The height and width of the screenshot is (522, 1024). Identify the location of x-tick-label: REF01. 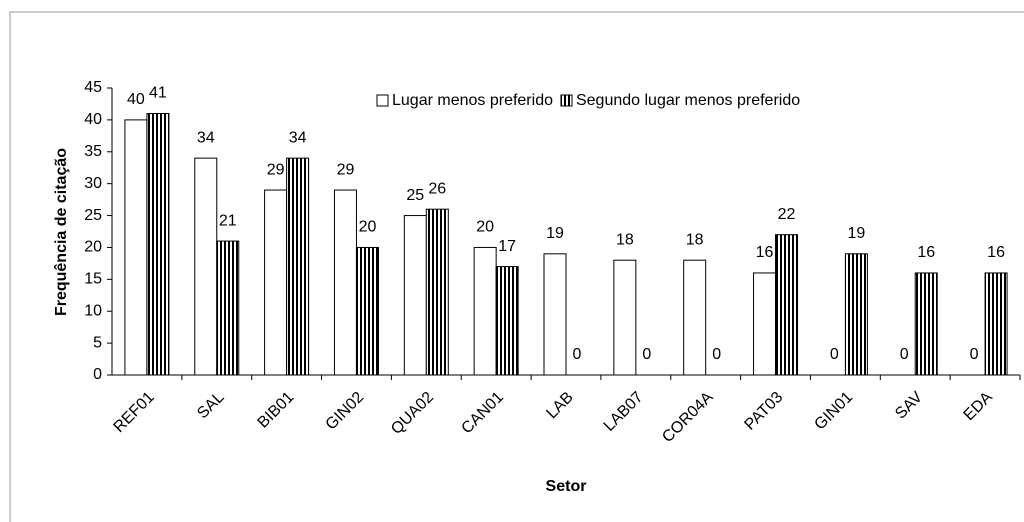
(134, 412).